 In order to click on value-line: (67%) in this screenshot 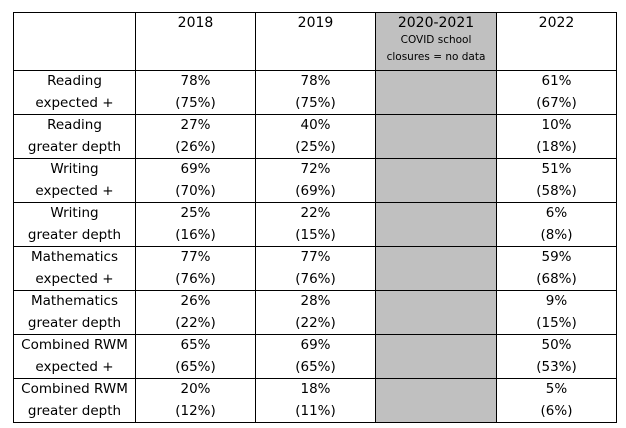, I will do `click(556, 102)`.